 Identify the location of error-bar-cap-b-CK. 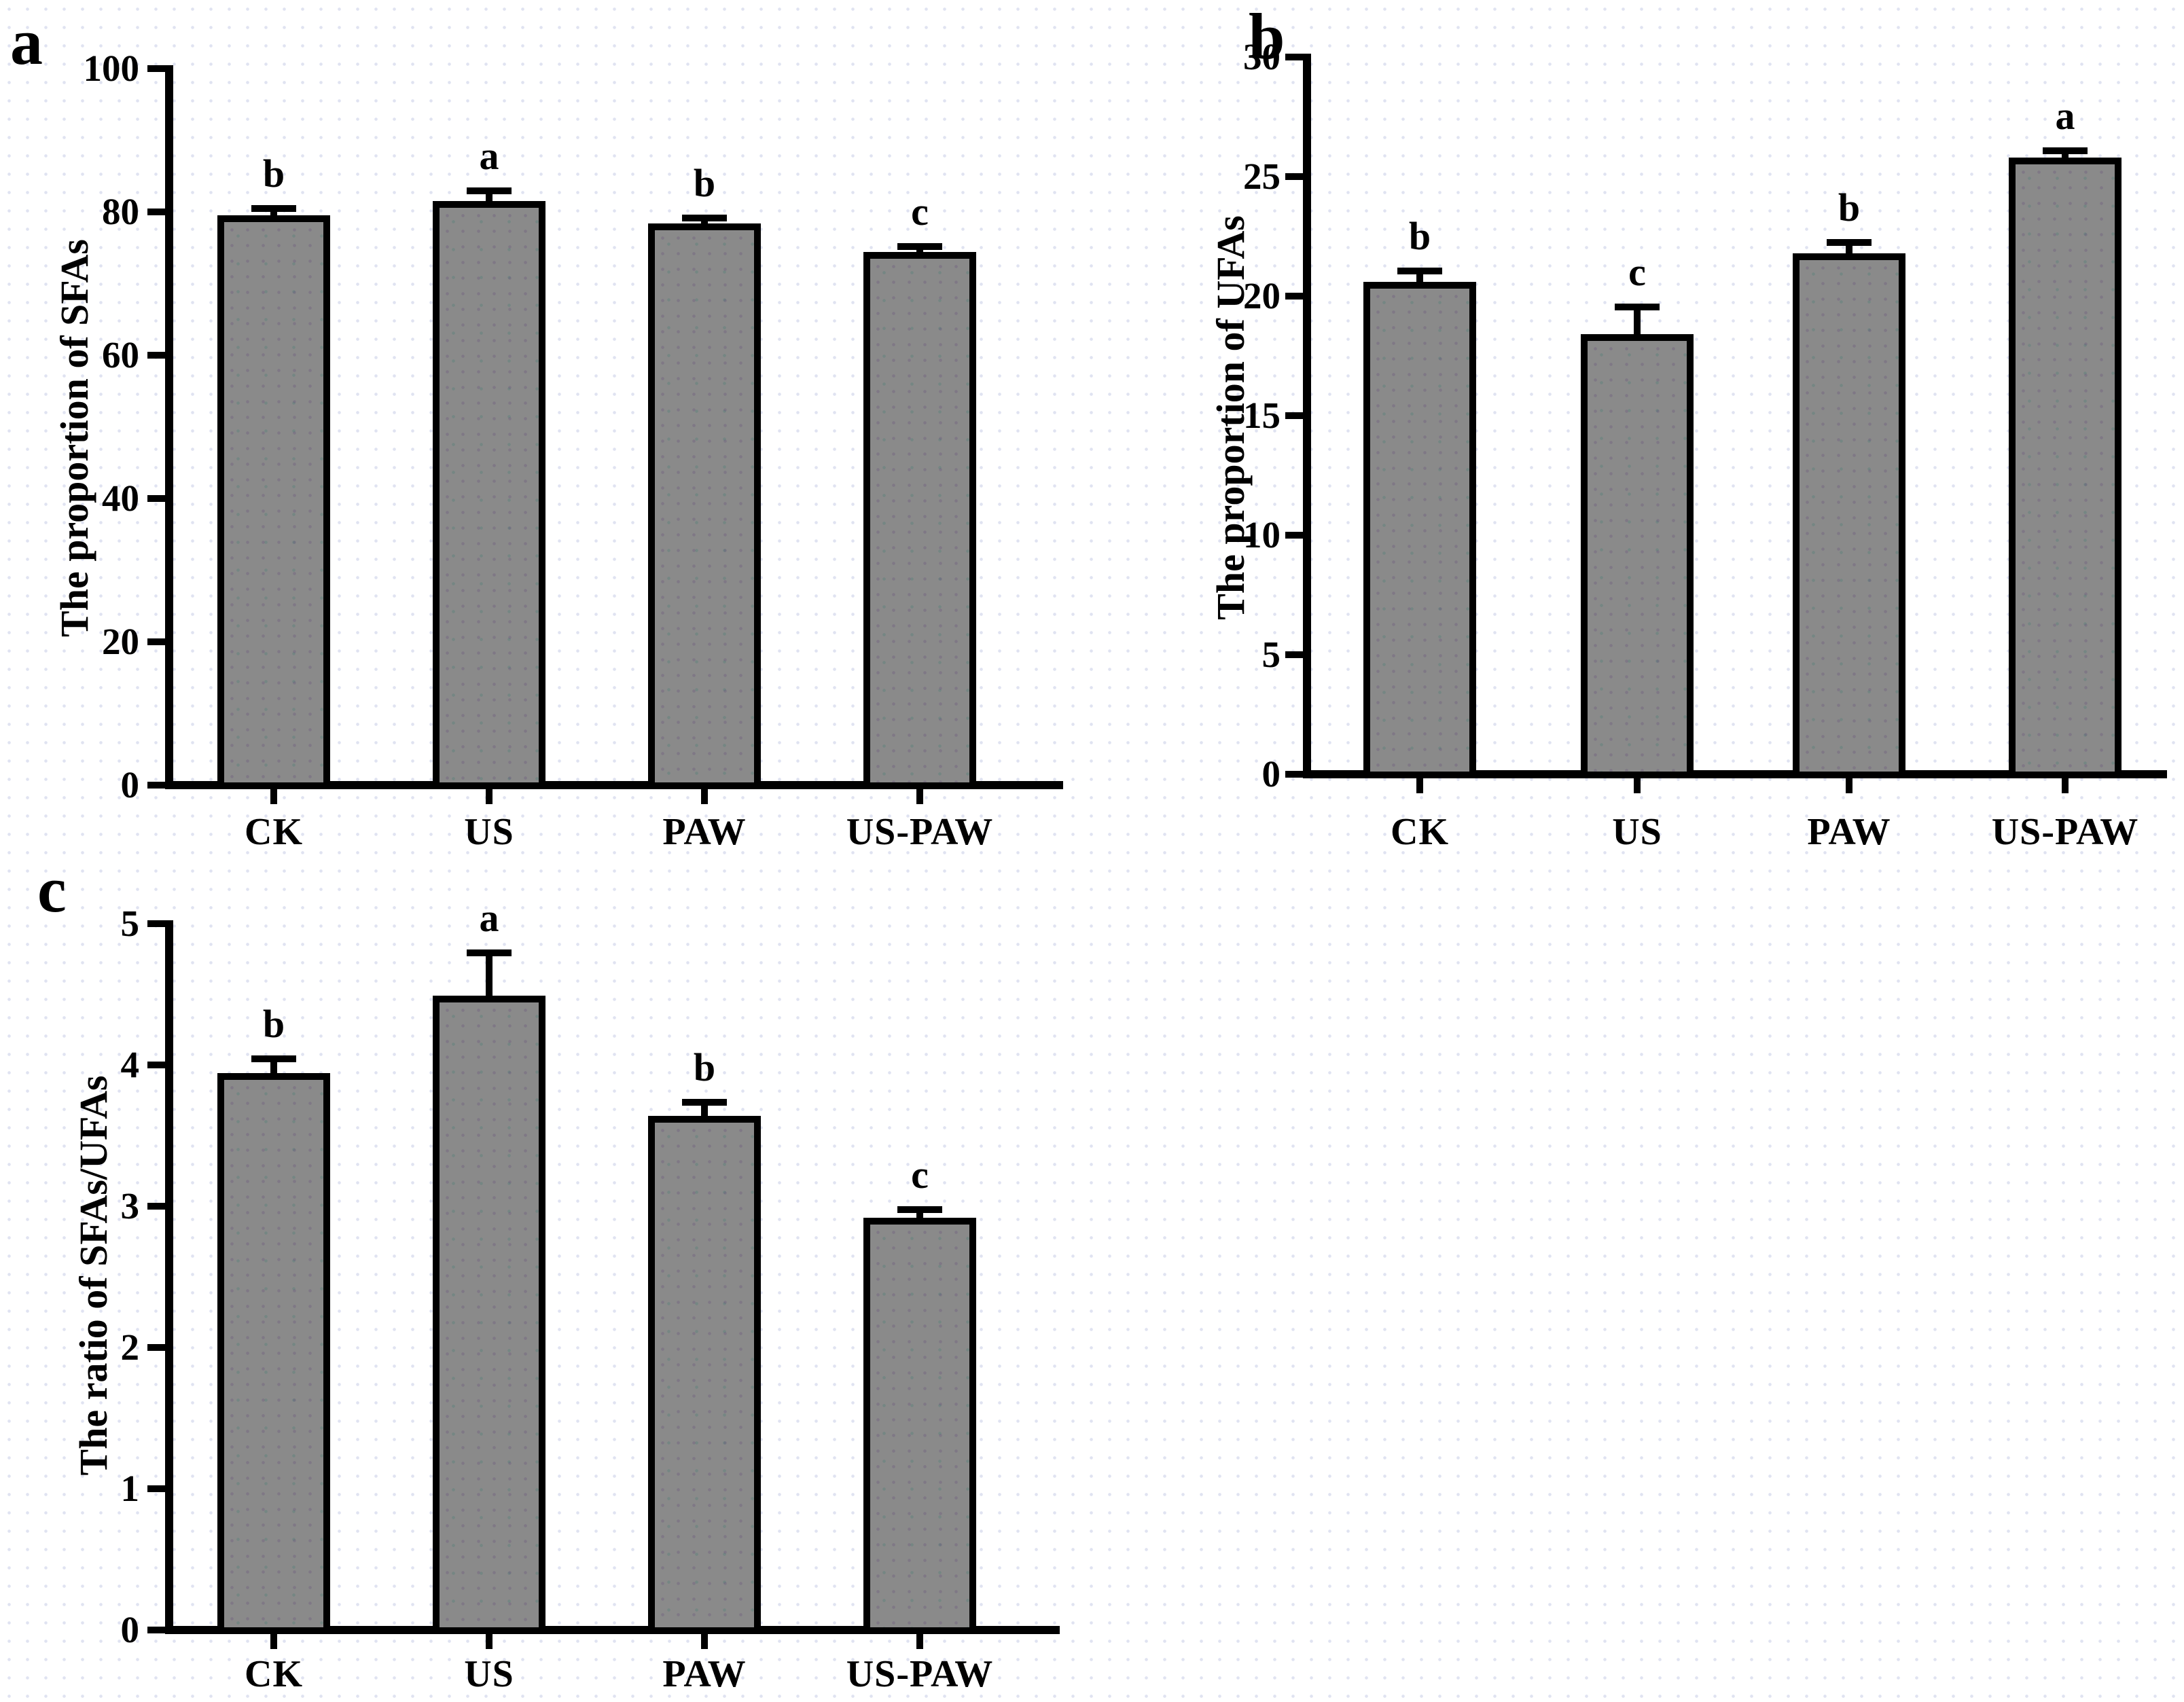
(1420, 271).